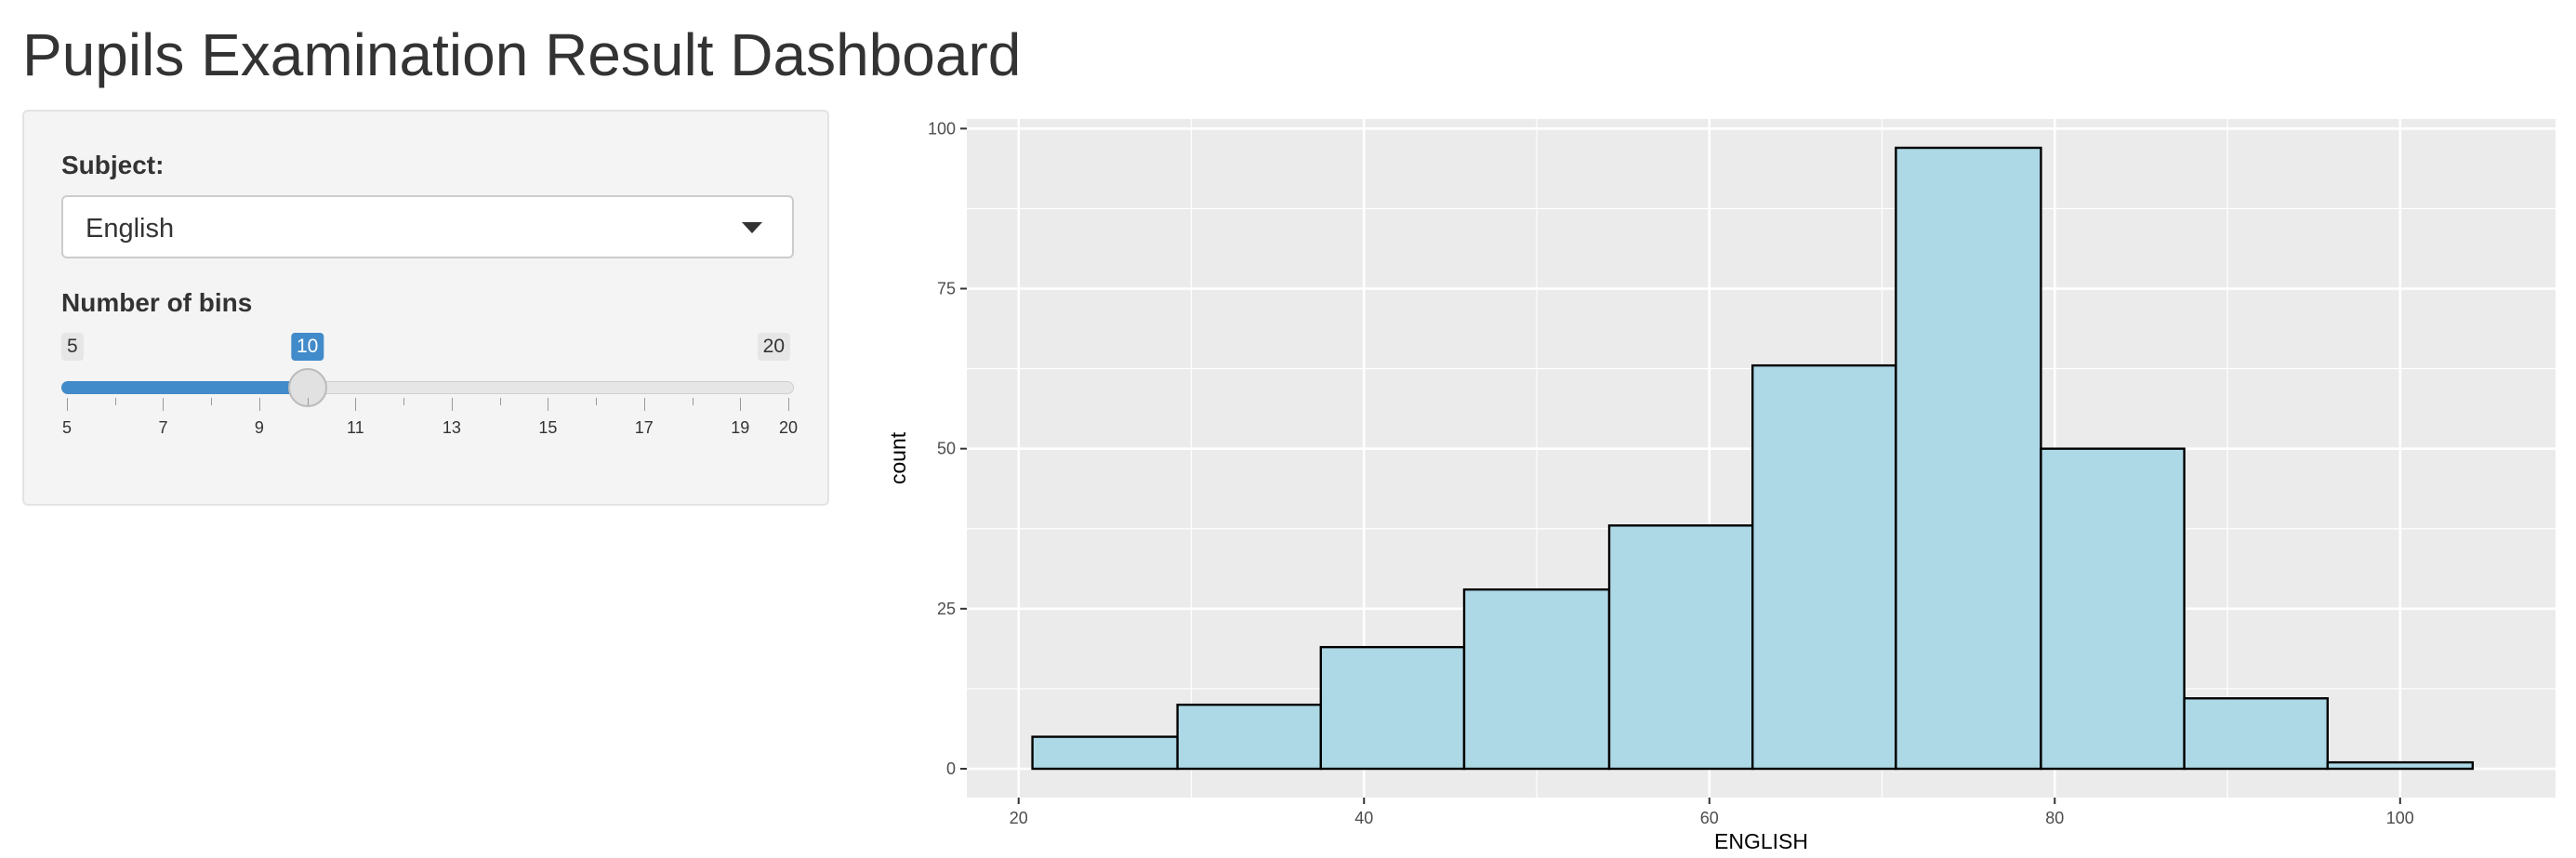 The width and height of the screenshot is (2576, 858). I want to click on y-tick-label: 0, so click(951, 768).